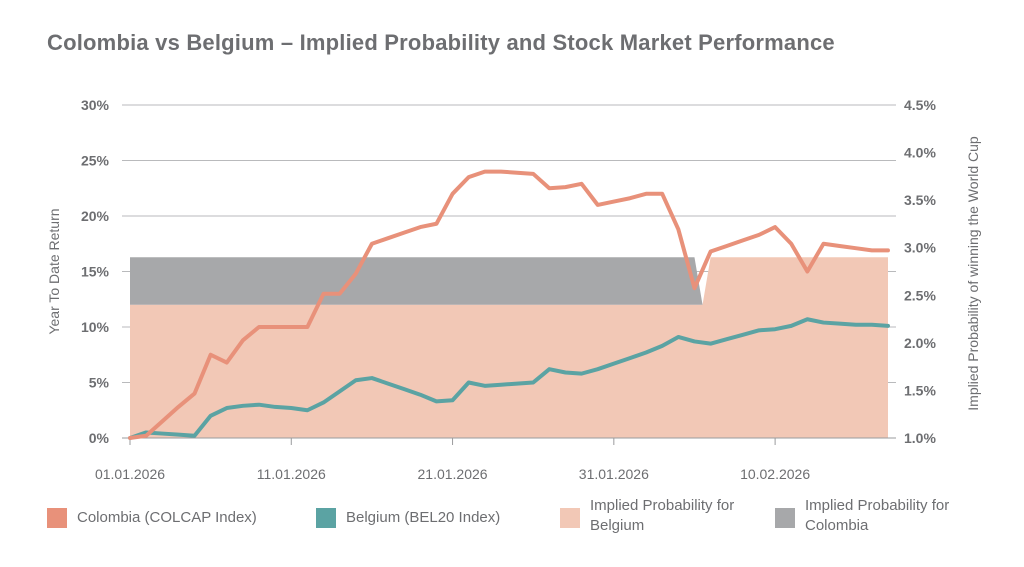 This screenshot has height=567, width=1024. Describe the element at coordinates (662, 515) in the screenshot. I see `legend-label-prob-belgium: Implied Probability for Belgium` at that location.